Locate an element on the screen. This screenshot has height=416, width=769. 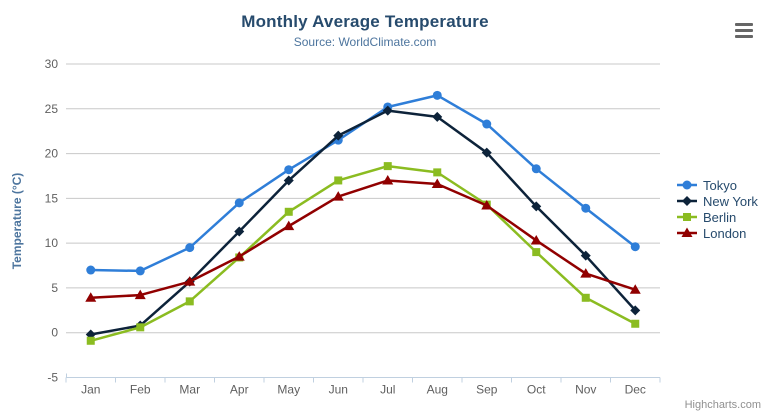
legend-item-label: New York is located at coordinates (730, 201).